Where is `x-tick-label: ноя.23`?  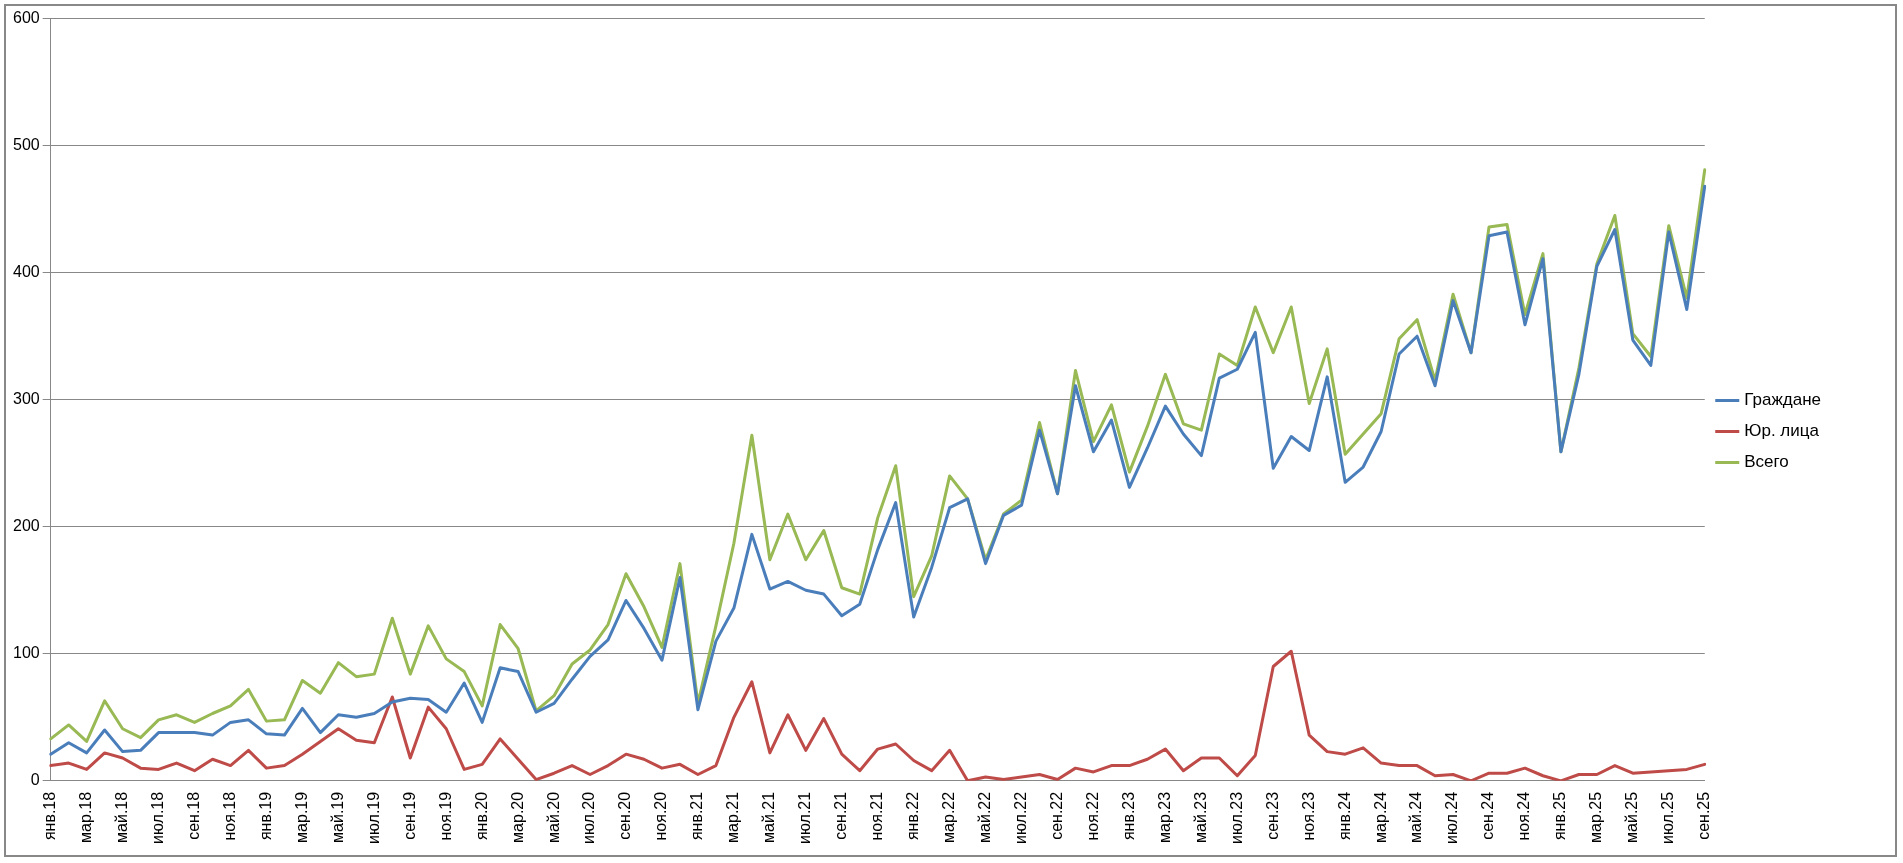 x-tick-label: ноя.23 is located at coordinates (1308, 816).